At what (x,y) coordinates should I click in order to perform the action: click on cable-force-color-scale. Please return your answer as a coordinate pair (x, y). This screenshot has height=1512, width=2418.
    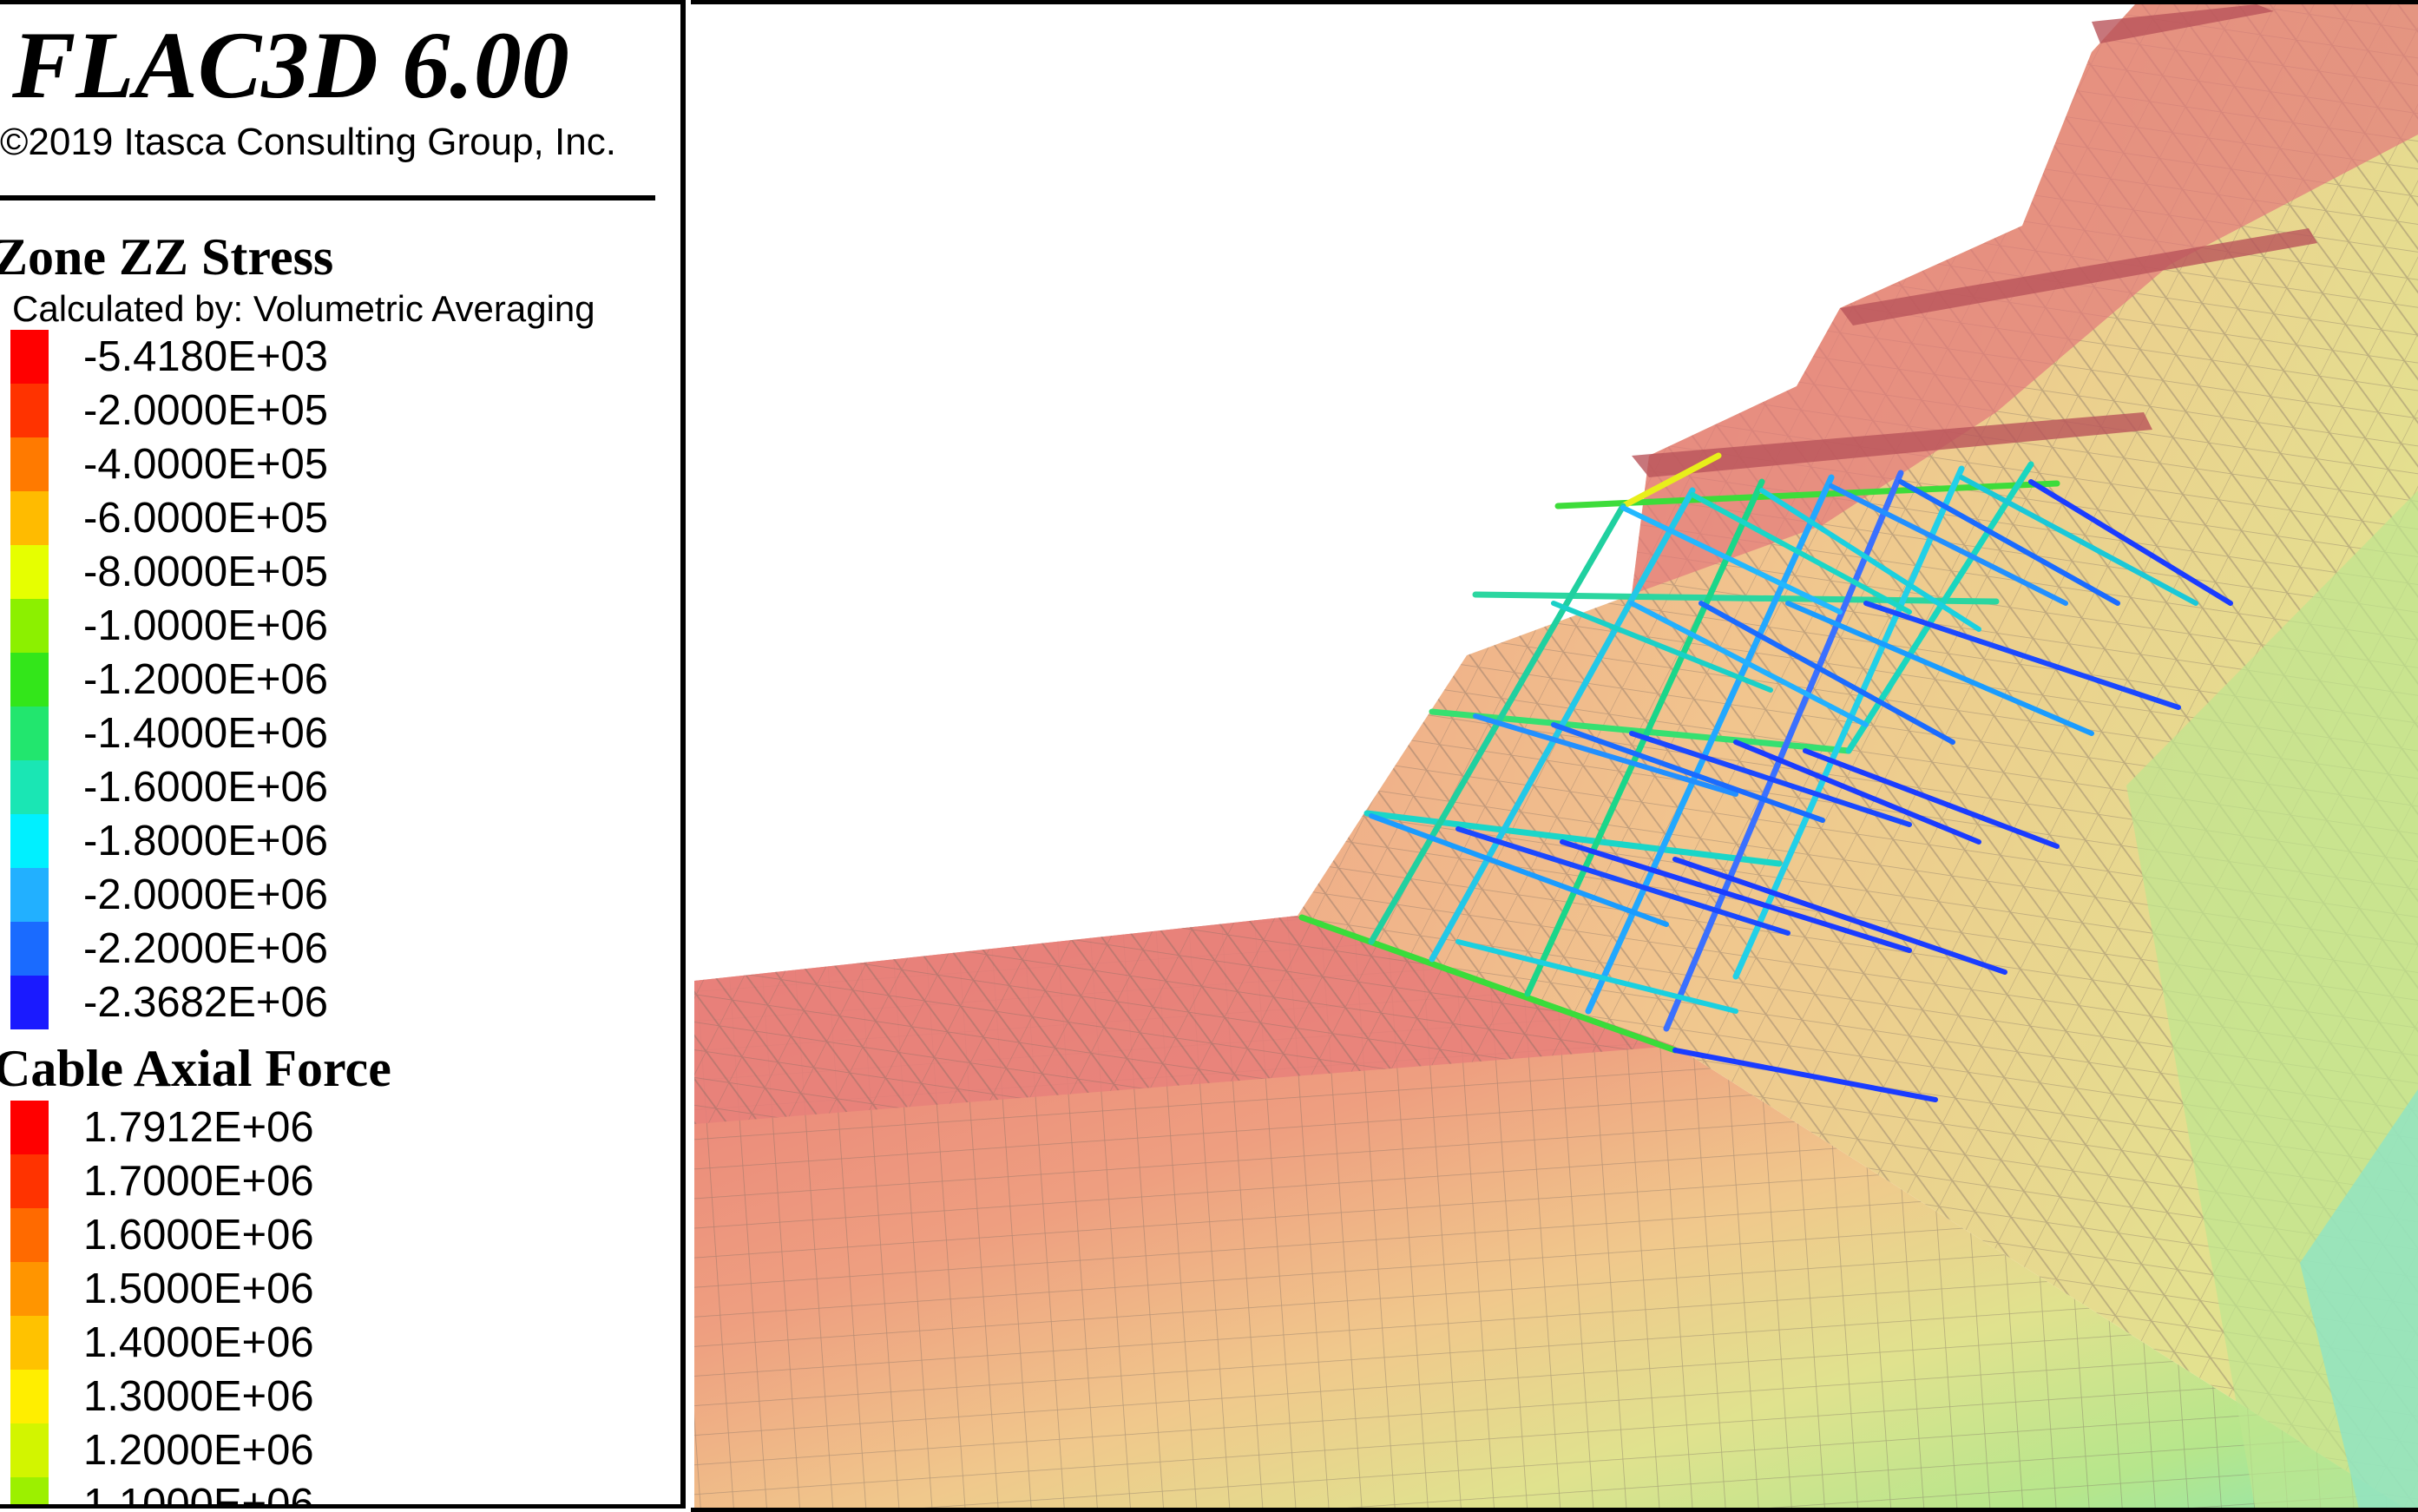
    Looking at the image, I should click on (30, 1302).